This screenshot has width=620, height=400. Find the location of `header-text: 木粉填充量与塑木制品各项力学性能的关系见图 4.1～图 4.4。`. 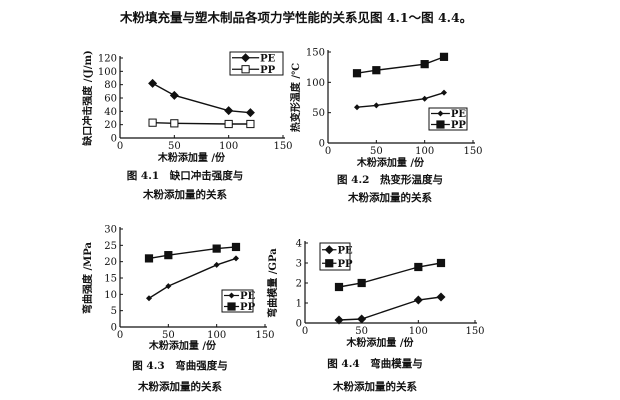

header-text: 木粉填充量与塑木制品各项力学性能的关系见图 4.1～图 4.4。 is located at coordinates (295, 17).